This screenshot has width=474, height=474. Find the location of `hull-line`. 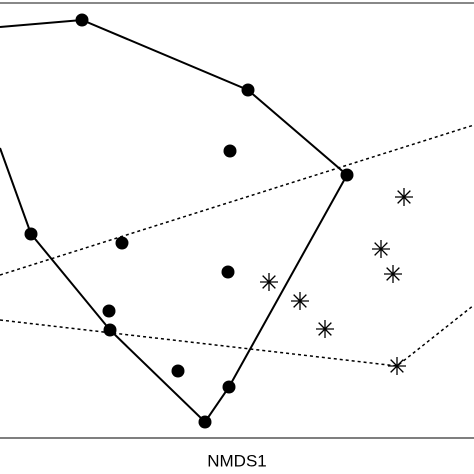

hull-line is located at coordinates (237, 335).